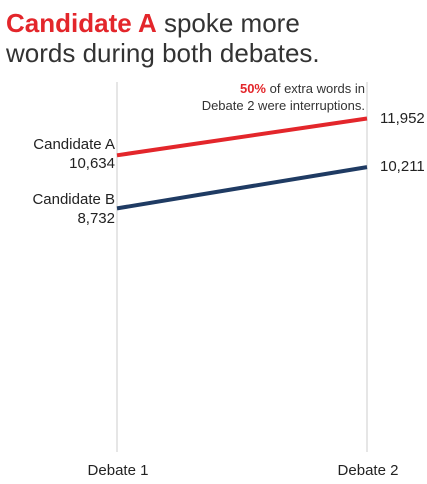 The width and height of the screenshot is (427, 484). What do you see at coordinates (402, 118) in the screenshot?
I see `candidate-a-debate-2-value: 11,952` at bounding box center [402, 118].